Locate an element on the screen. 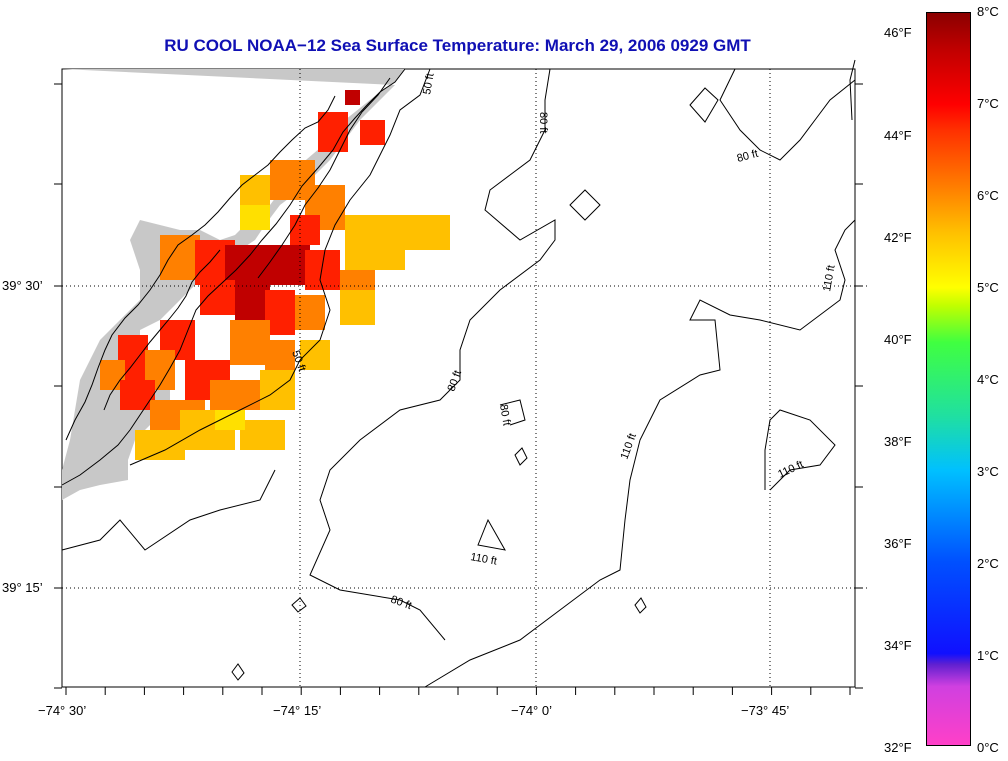  colorbar-fahrenheit-label: 36°F is located at coordinates (898, 543).